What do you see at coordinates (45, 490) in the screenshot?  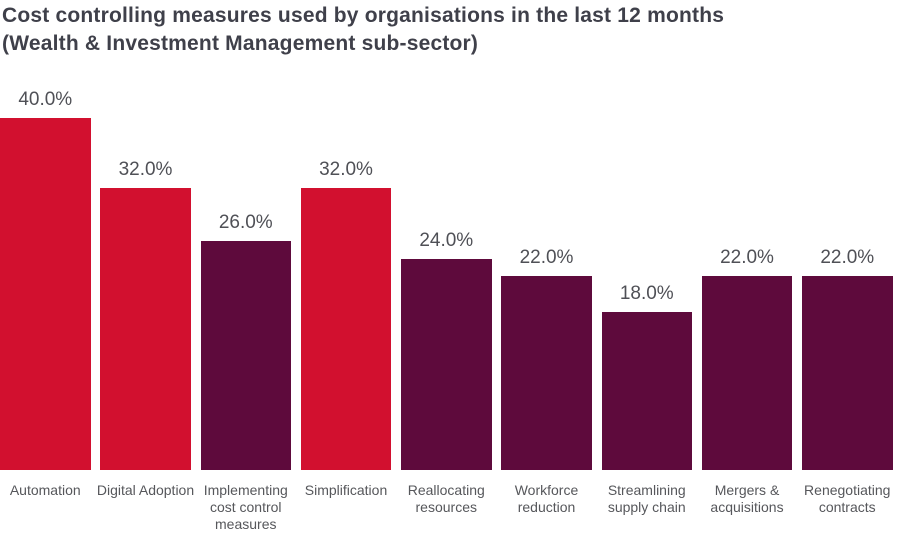 I see `category-label: Automation` at bounding box center [45, 490].